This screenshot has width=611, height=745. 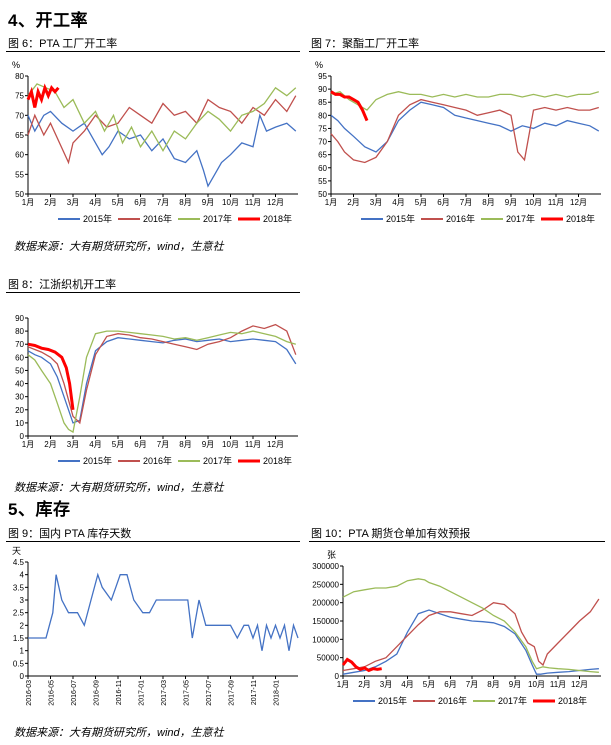 What do you see at coordinates (187, 693) in the screenshot?
I see `x-tick-label: 2017-05` at bounding box center [187, 693].